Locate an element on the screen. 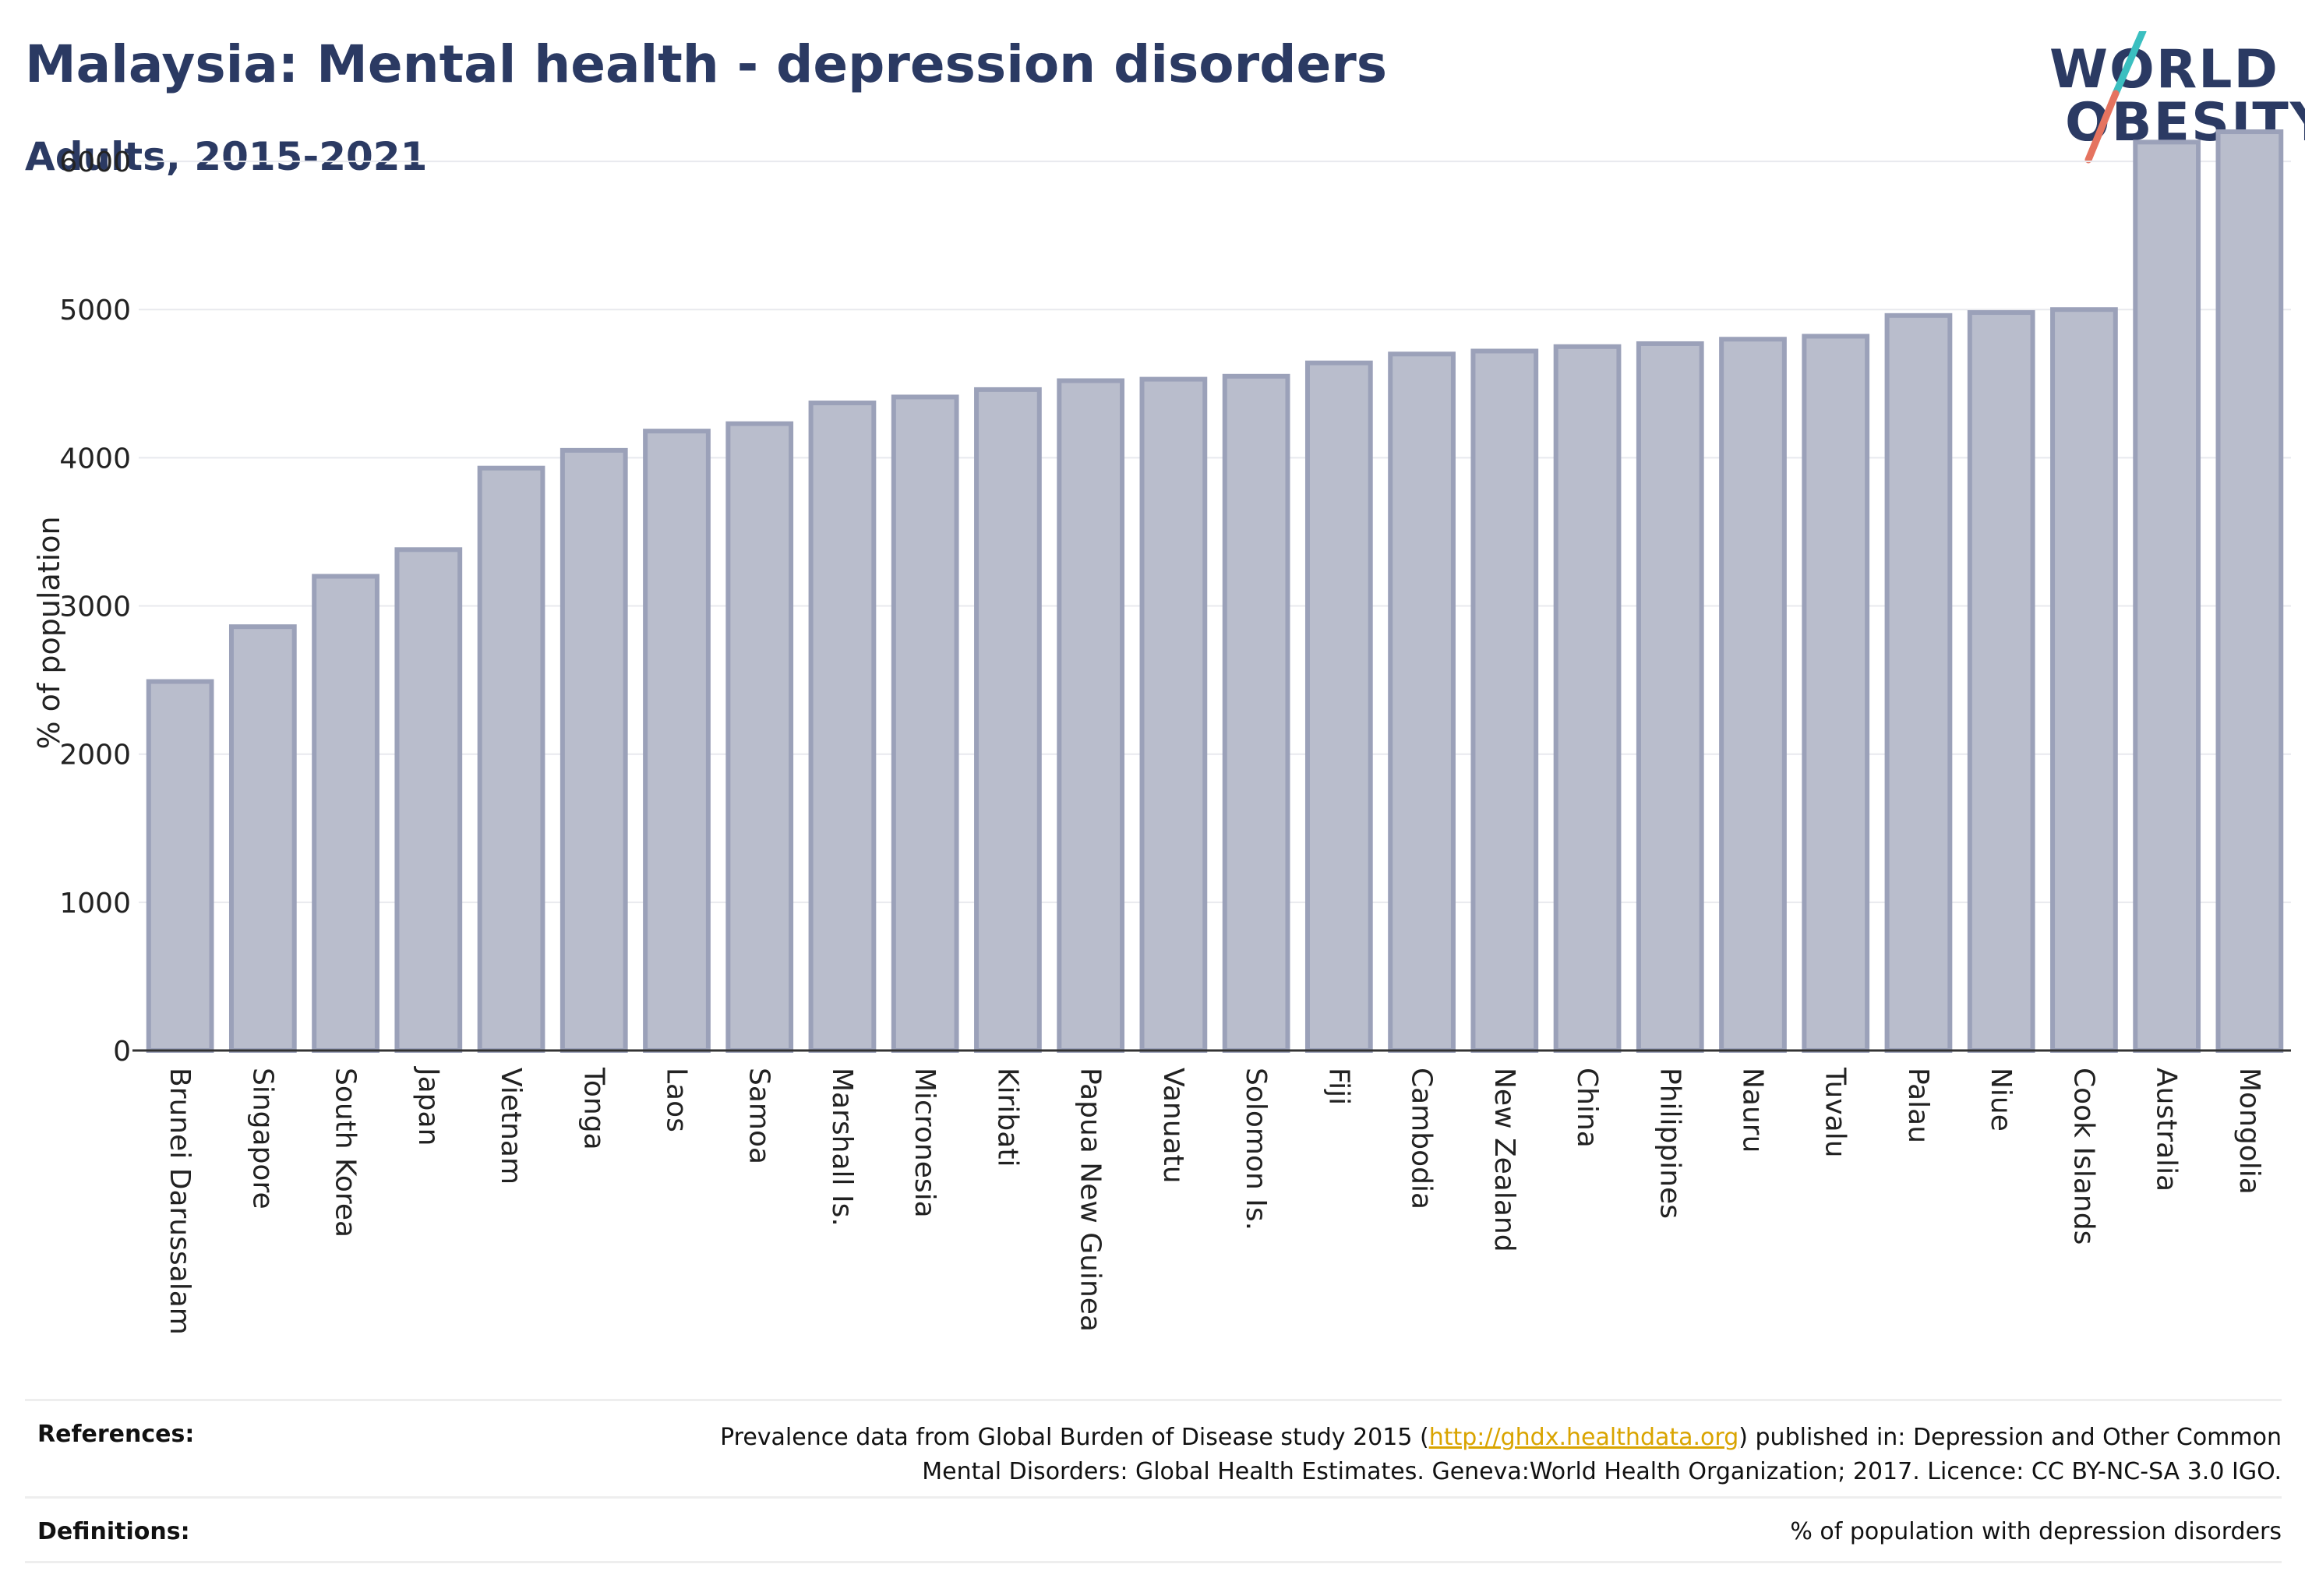  y-axis-label: % of population is located at coordinates (49, 632).